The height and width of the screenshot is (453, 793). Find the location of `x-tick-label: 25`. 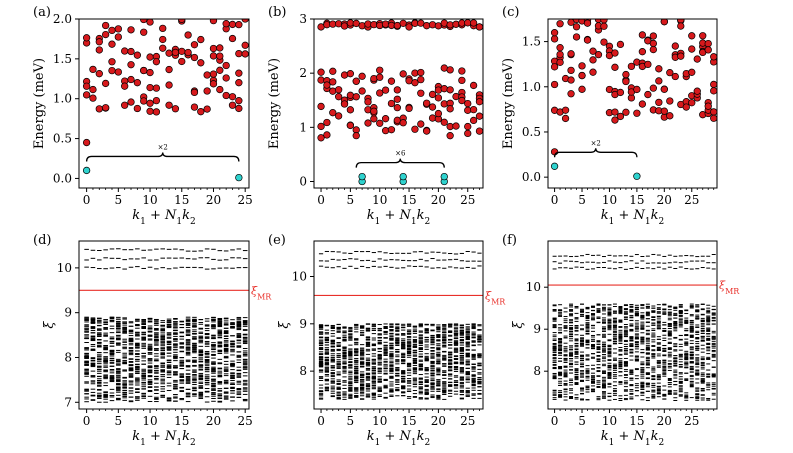

x-tick-label: 25 is located at coordinates (245, 200).